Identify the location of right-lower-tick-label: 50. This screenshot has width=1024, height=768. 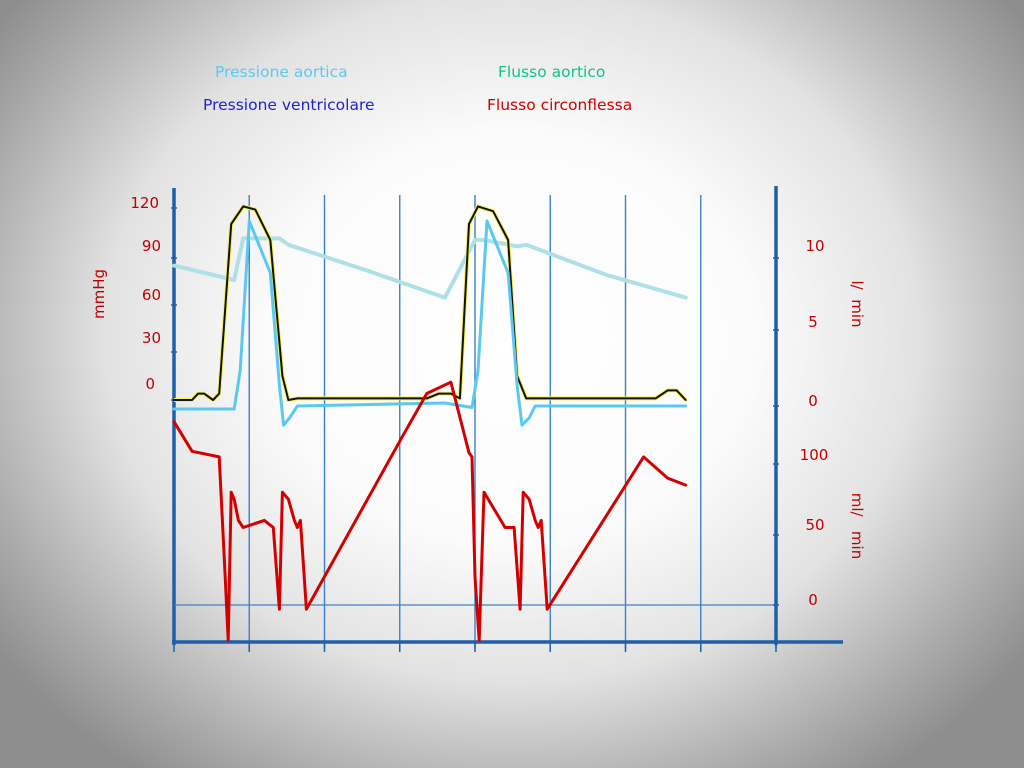
(814, 525).